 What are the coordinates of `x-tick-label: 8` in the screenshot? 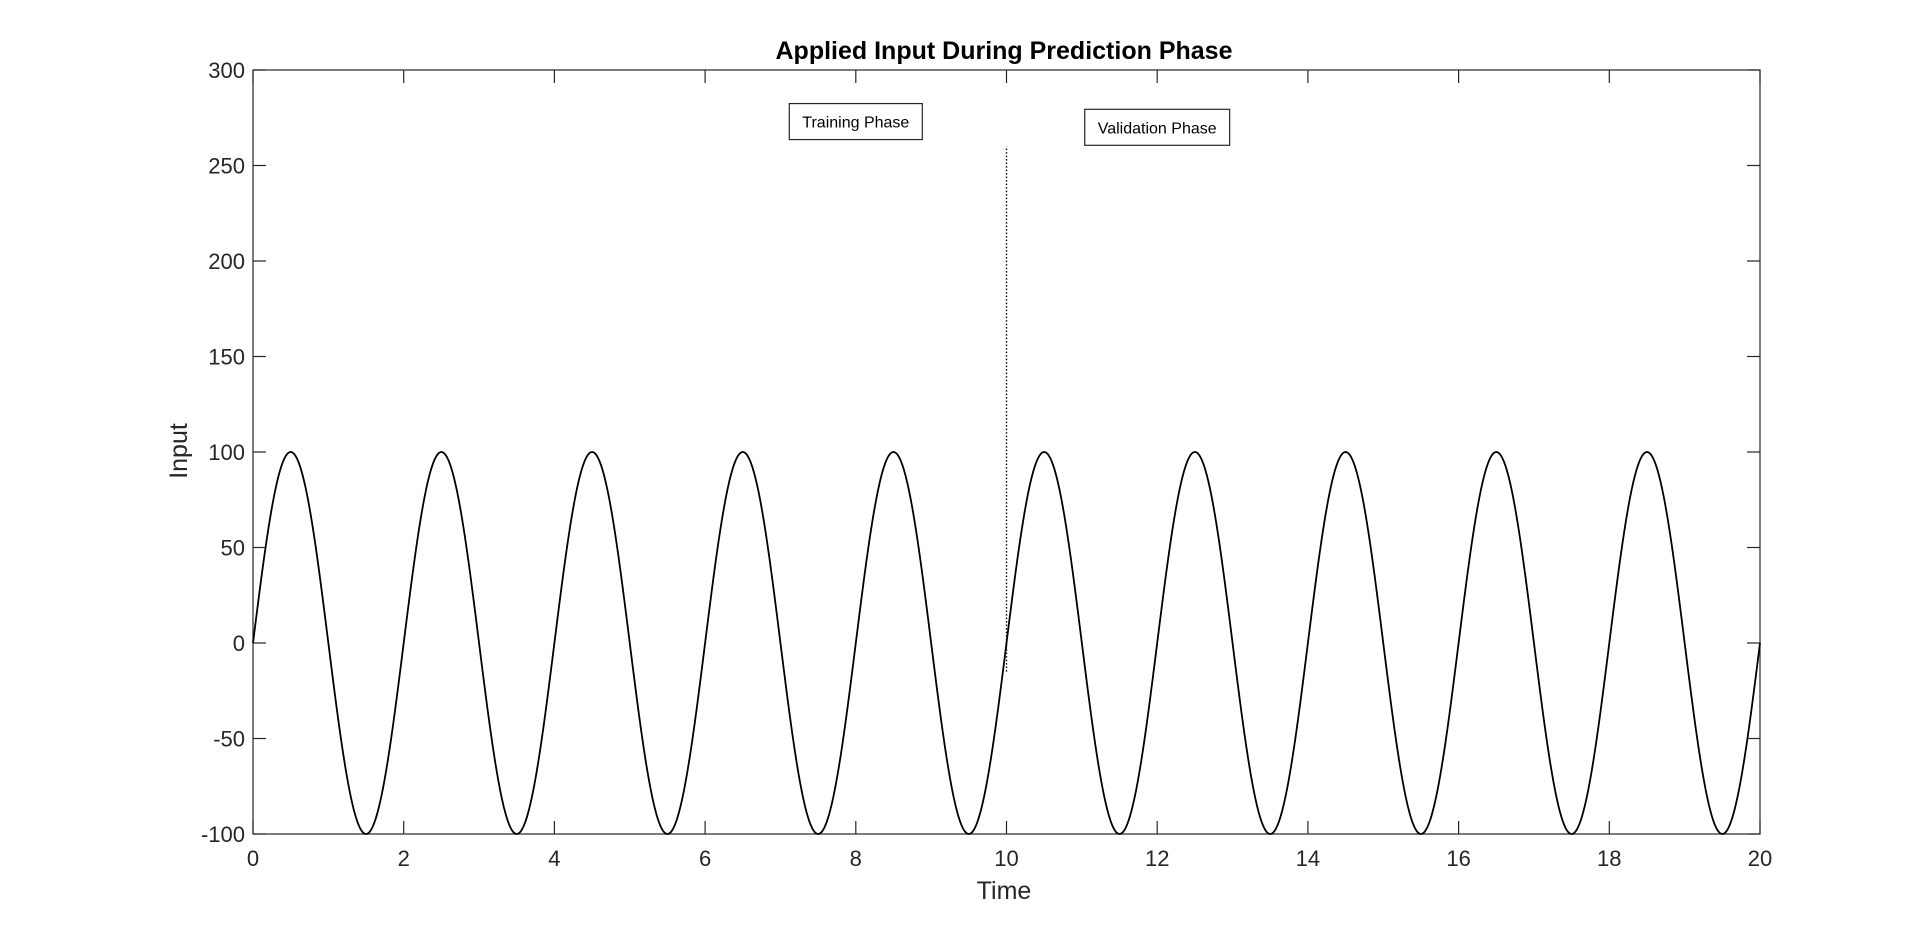 It's located at (856, 858).